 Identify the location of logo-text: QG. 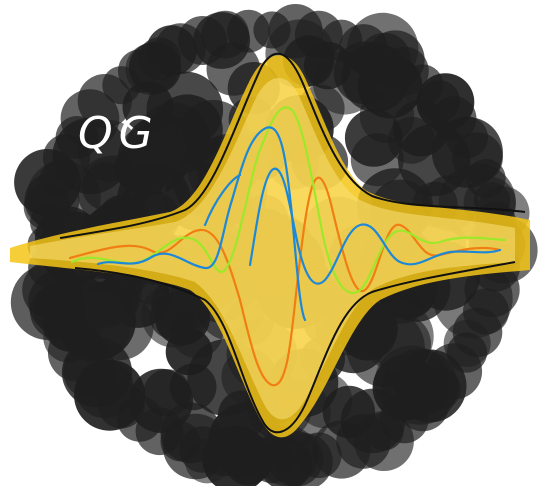
(118, 133).